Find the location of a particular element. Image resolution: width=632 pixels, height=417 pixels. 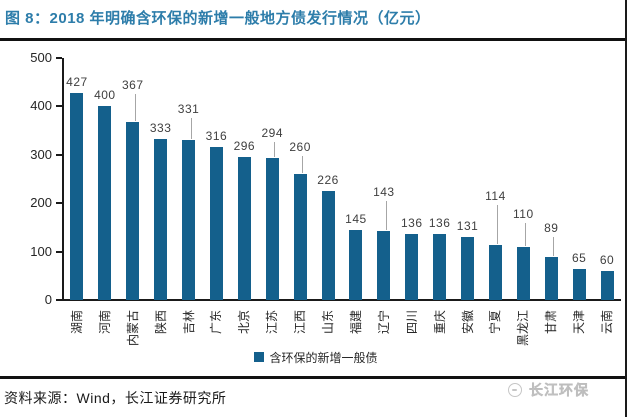

figure-title: 图 8：2018 年明确含环保的新增一般地方债发行情况（亿元） is located at coordinates (218, 18).